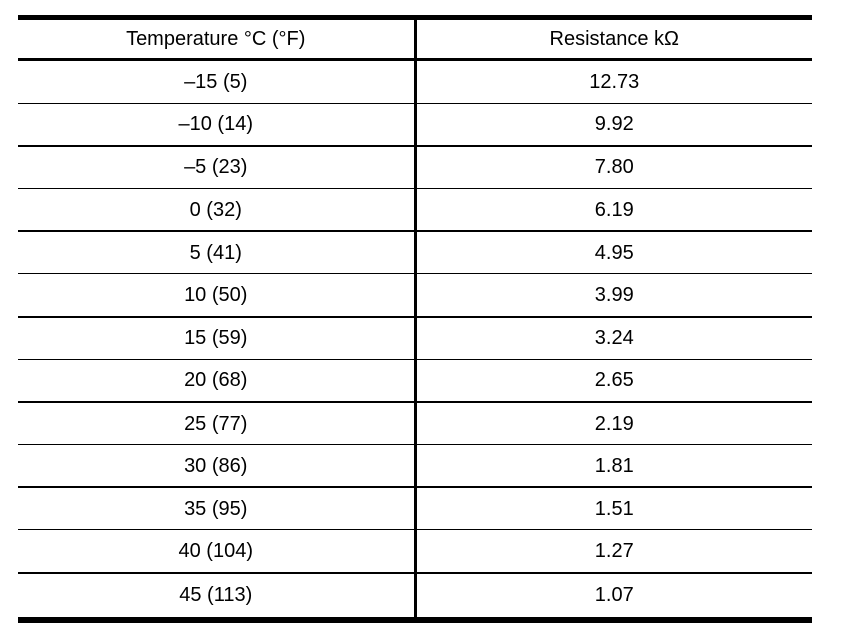 This screenshot has height=630, width=864. Describe the element at coordinates (217, 167) in the screenshot. I see `temperature-cell: –5 (23)` at that location.